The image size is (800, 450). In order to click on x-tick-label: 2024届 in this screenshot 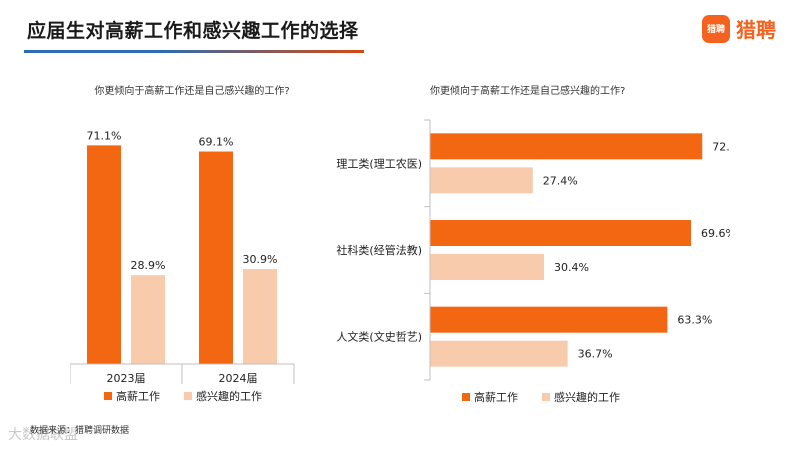, I will do `click(238, 378)`.